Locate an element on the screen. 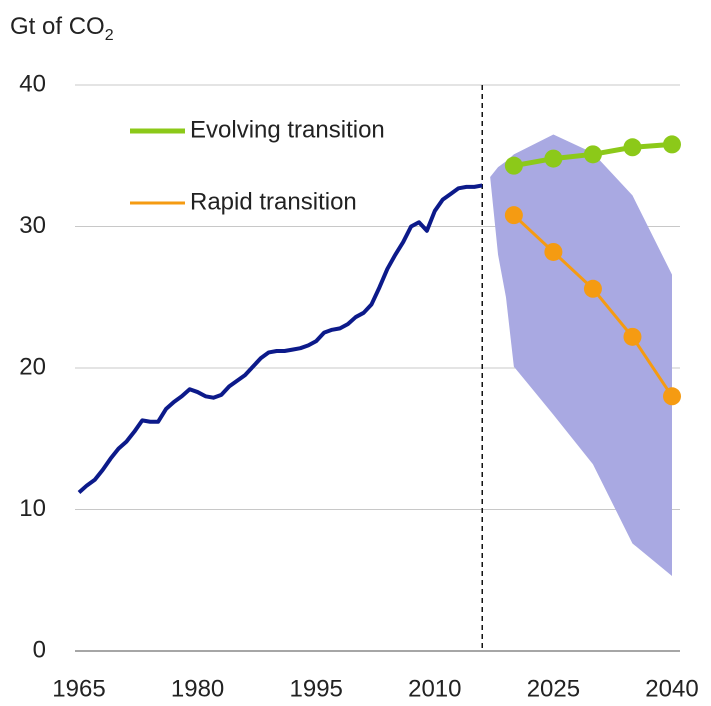  y-tick-label: 10 is located at coordinates (32, 508).